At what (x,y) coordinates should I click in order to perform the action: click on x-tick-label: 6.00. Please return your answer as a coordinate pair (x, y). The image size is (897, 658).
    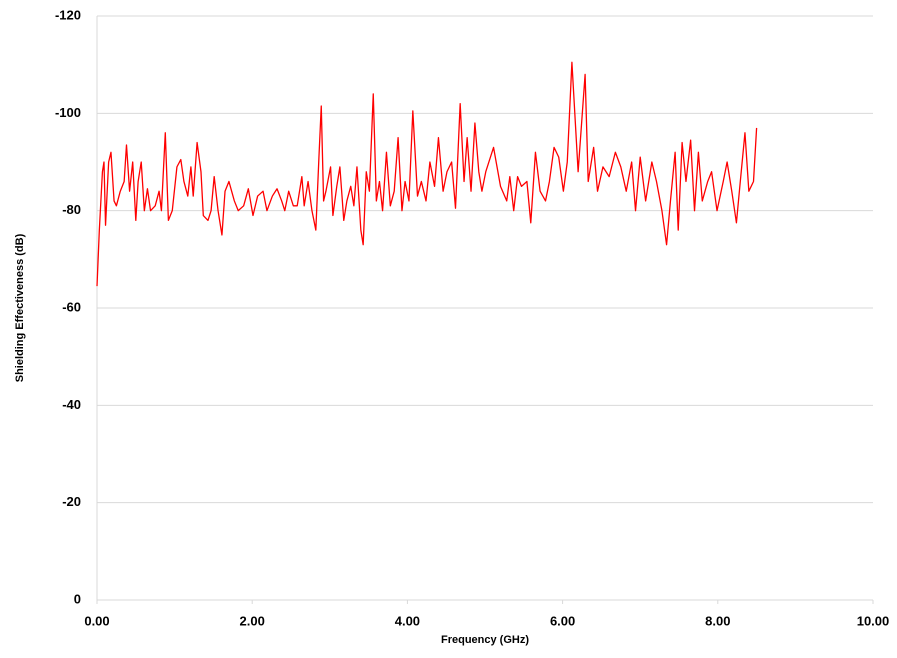
    Looking at the image, I should click on (562, 620).